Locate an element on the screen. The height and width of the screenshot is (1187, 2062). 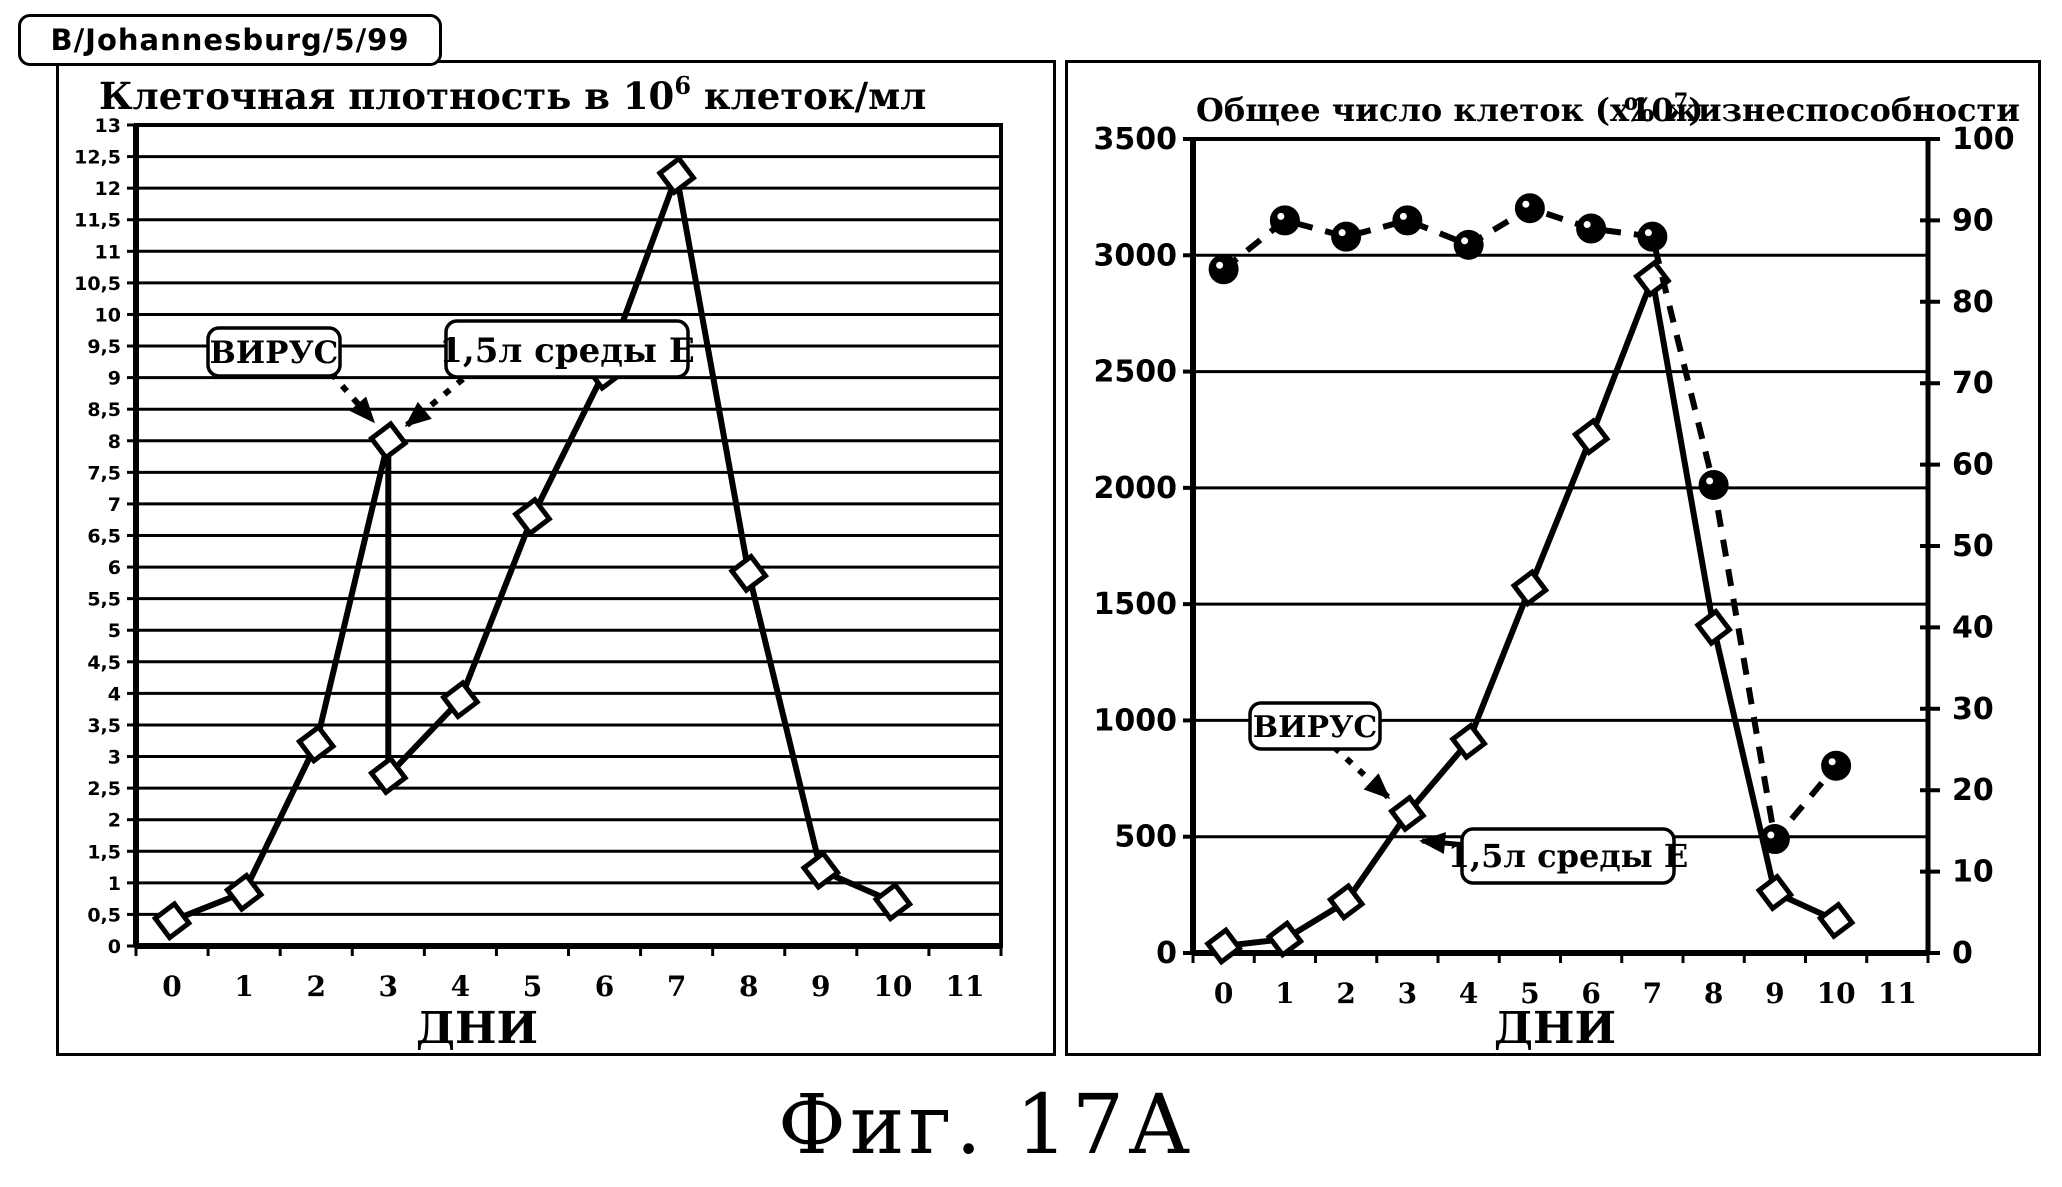
y-tick-label: 6 is located at coordinates (114, 568).